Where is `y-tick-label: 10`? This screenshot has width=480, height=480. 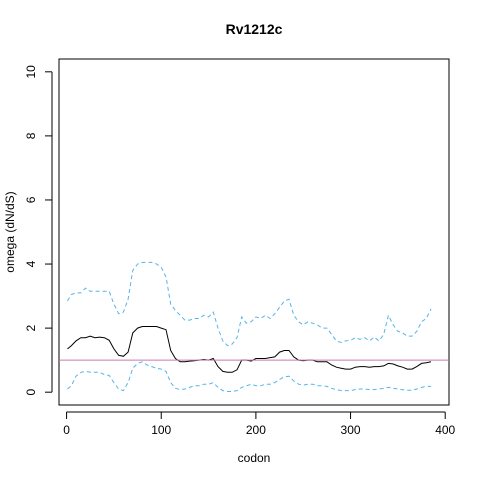 y-tick-label: 10 is located at coordinates (31, 72).